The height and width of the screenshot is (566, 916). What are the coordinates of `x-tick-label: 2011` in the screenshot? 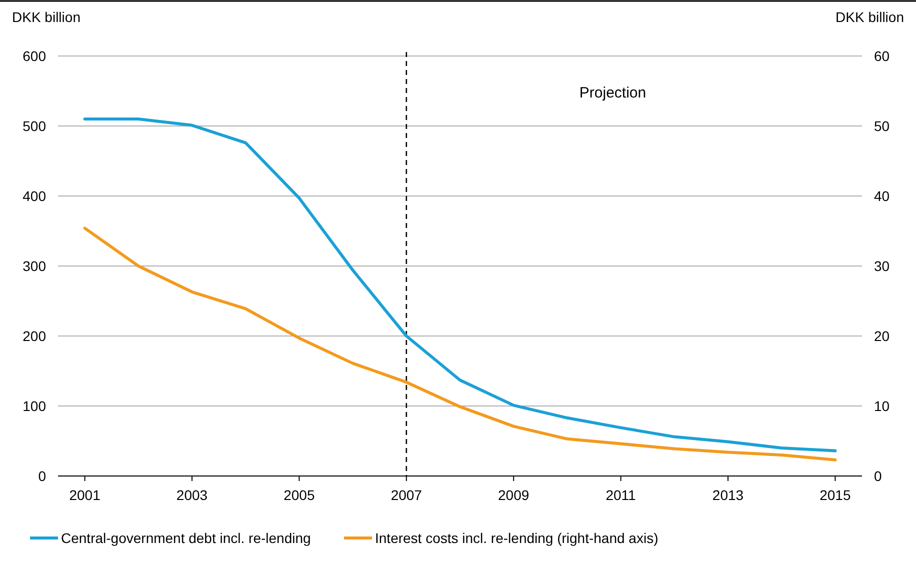 It's located at (621, 495).